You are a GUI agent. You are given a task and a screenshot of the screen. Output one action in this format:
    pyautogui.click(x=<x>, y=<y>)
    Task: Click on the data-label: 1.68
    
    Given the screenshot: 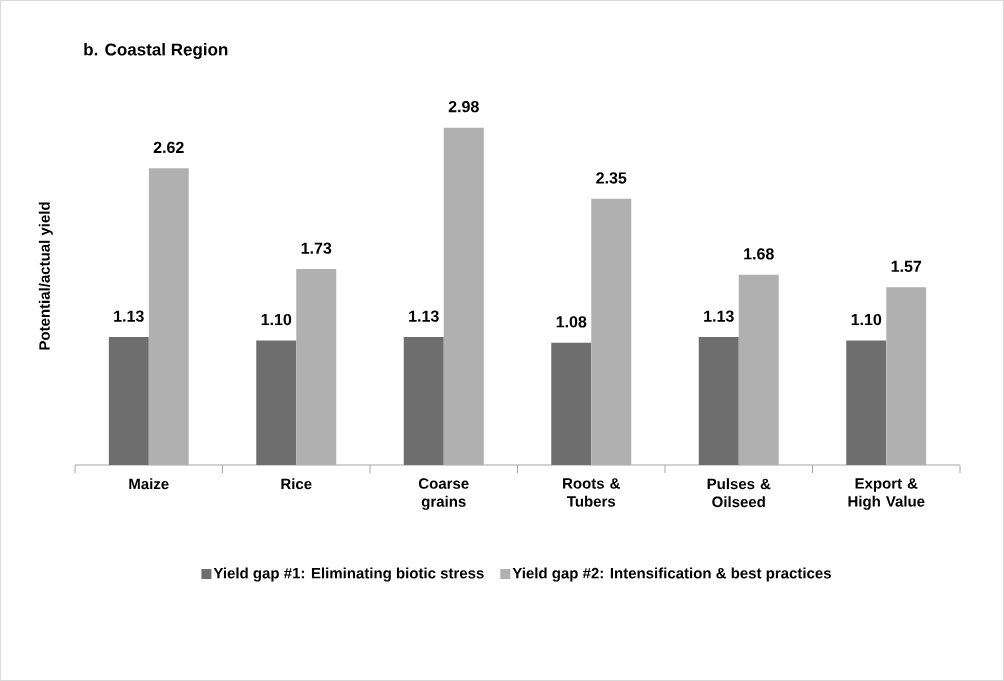 What is the action you would take?
    pyautogui.click(x=759, y=254)
    